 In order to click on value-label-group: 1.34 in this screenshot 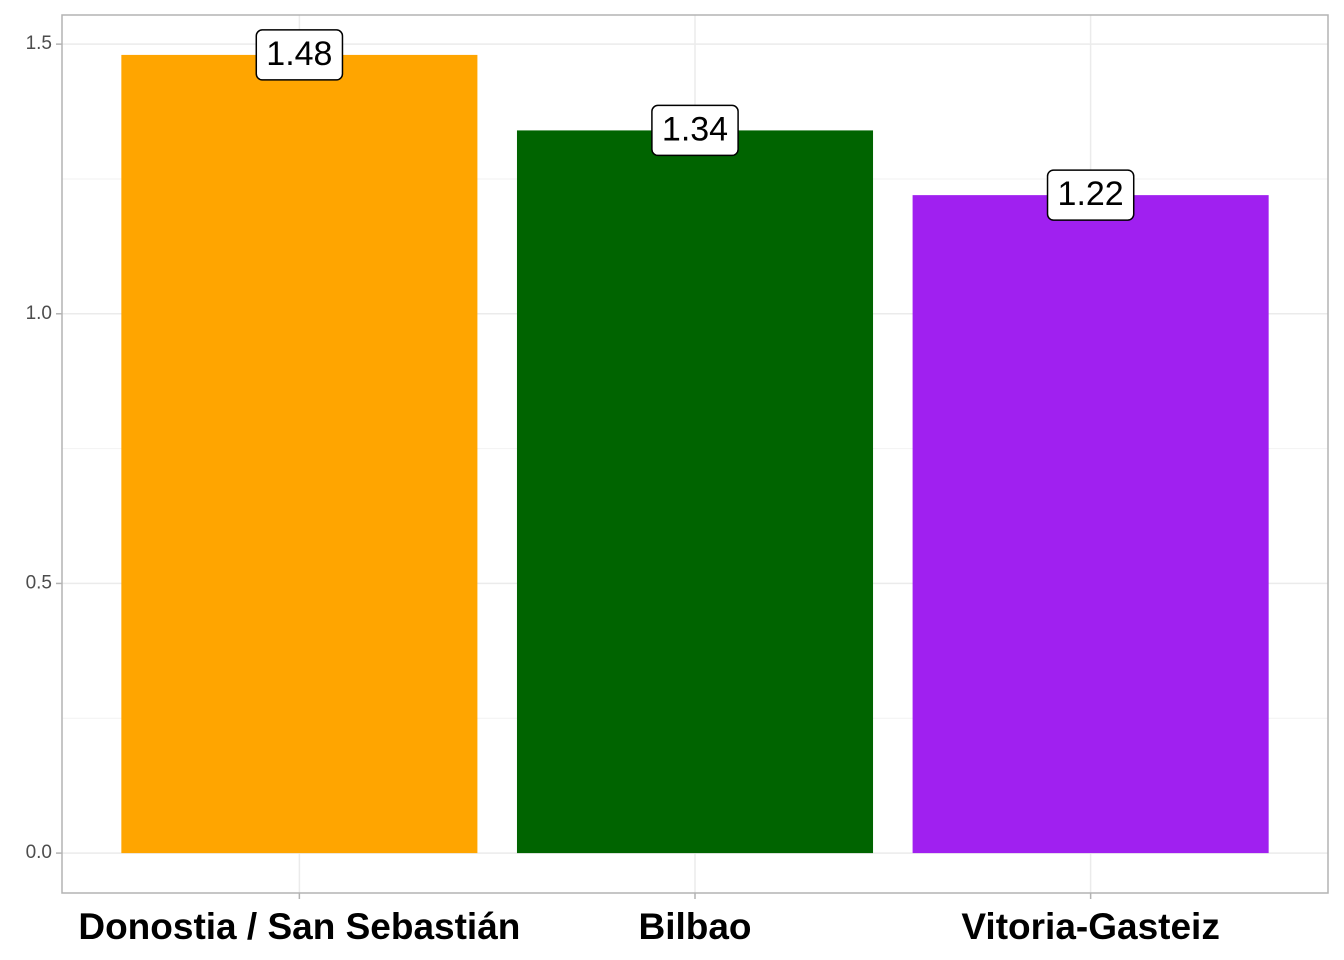, I will do `click(695, 130)`.